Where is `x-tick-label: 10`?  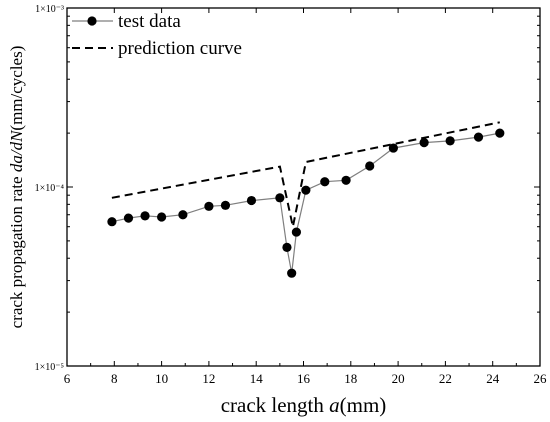
x-tick-label: 10 is located at coordinates (161, 378).